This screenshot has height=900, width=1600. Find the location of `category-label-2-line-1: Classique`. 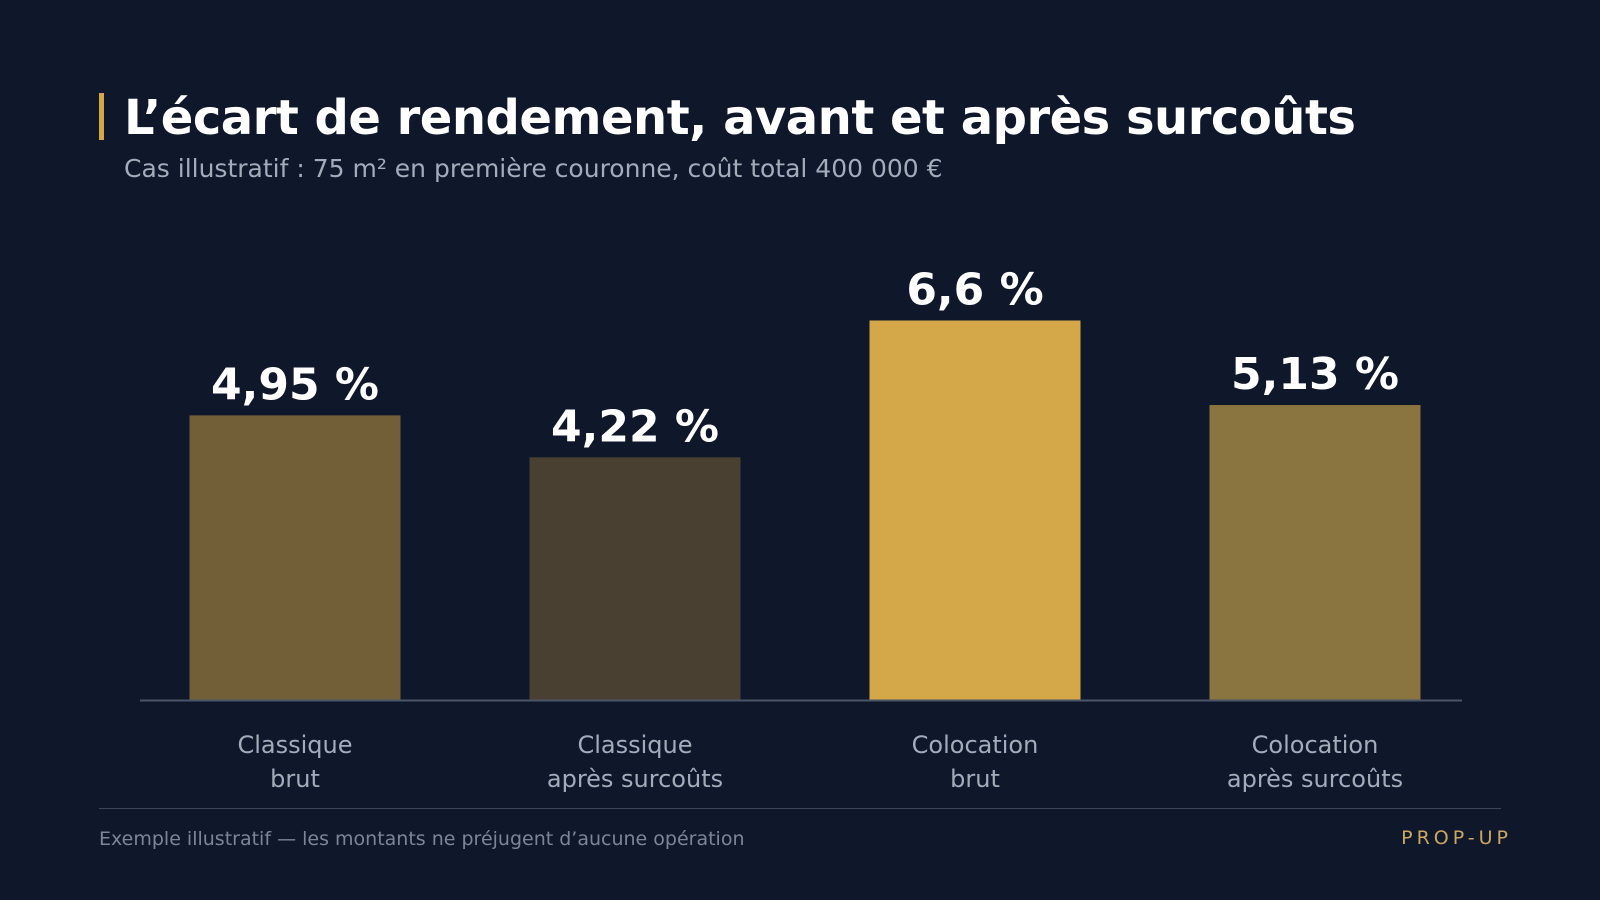

category-label-2-line-1: Classique is located at coordinates (634, 745).